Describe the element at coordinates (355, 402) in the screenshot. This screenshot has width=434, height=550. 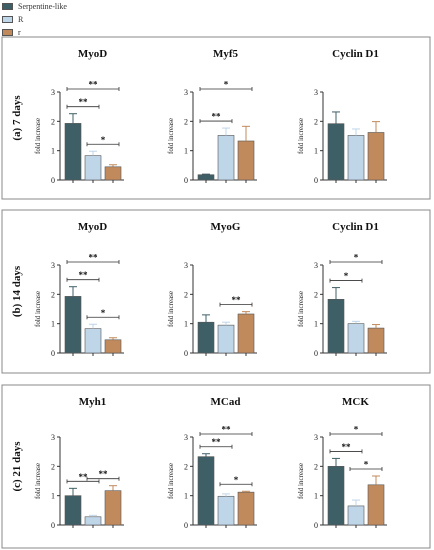
I see `chart-title: MCK` at that location.